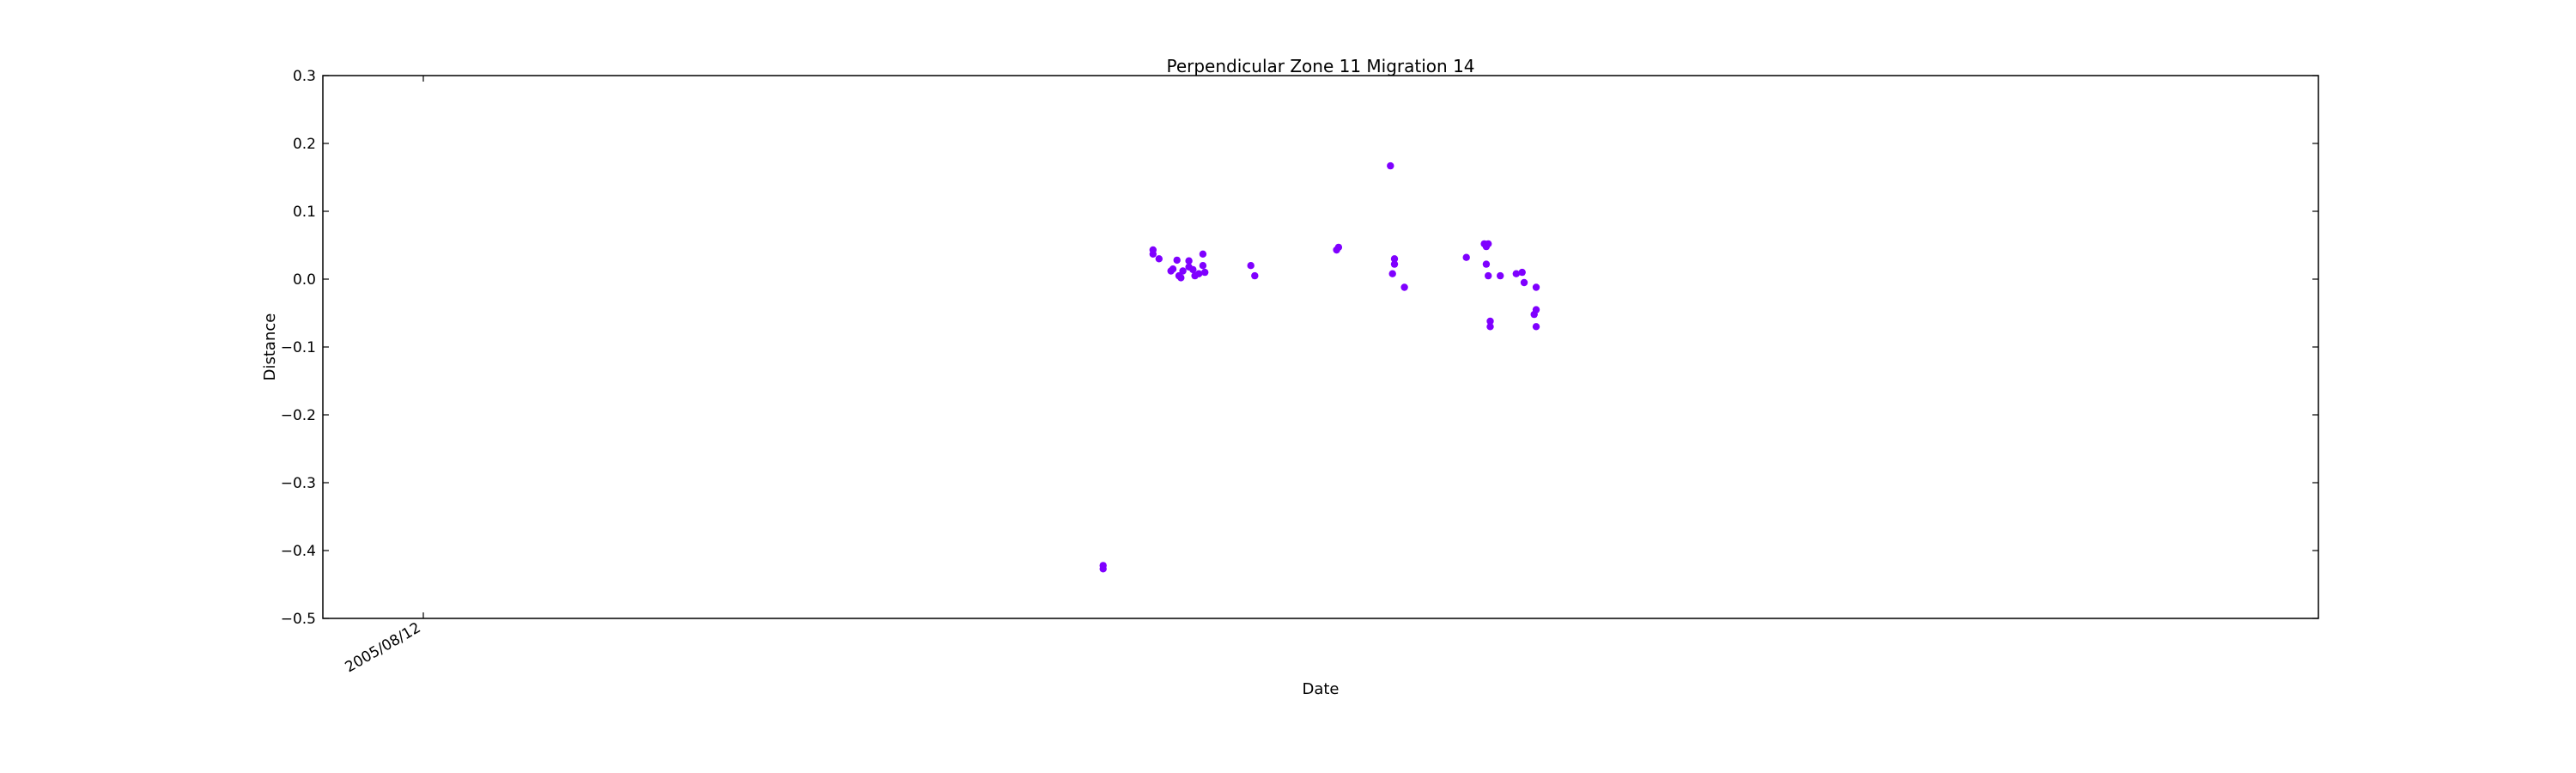 This screenshot has height=773, width=2576. I want to click on y-axis-label: Distance, so click(270, 347).